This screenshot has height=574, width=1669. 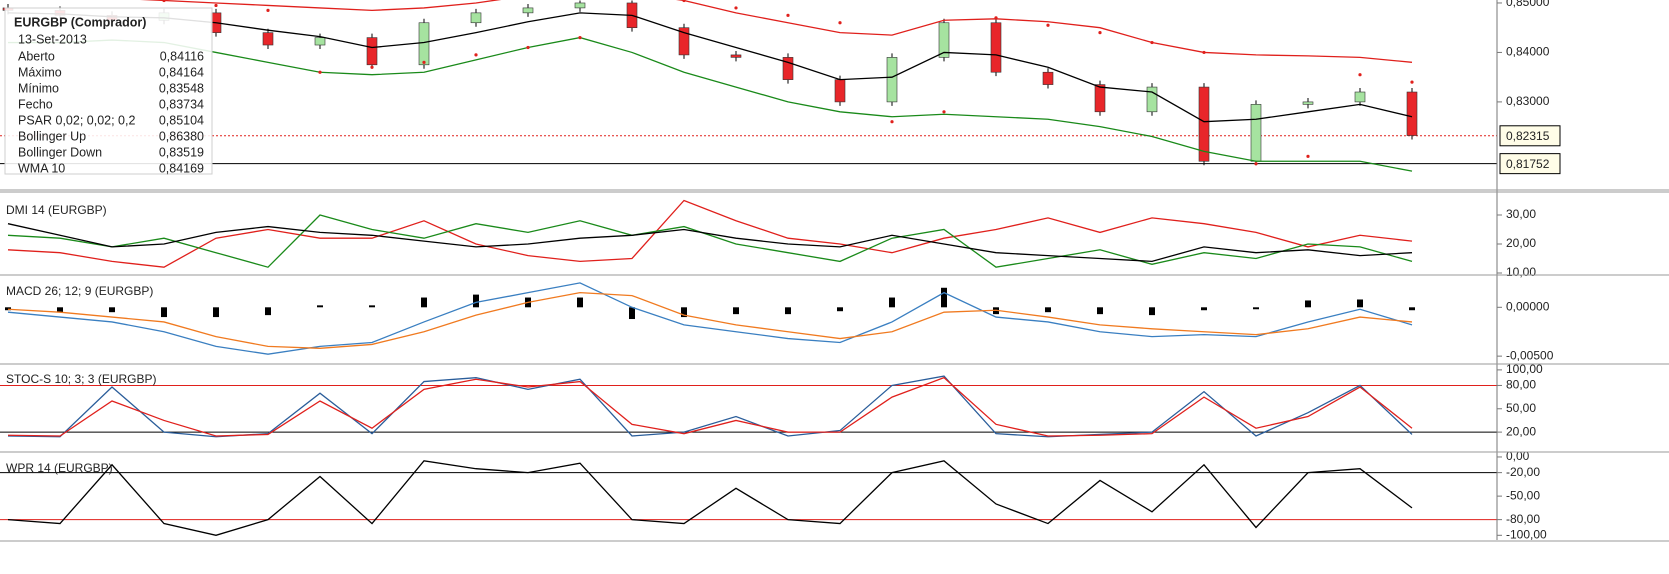 I want to click on panel-title: STOC-S 10; 3; 3 (EURGBP), so click(x=81, y=379).